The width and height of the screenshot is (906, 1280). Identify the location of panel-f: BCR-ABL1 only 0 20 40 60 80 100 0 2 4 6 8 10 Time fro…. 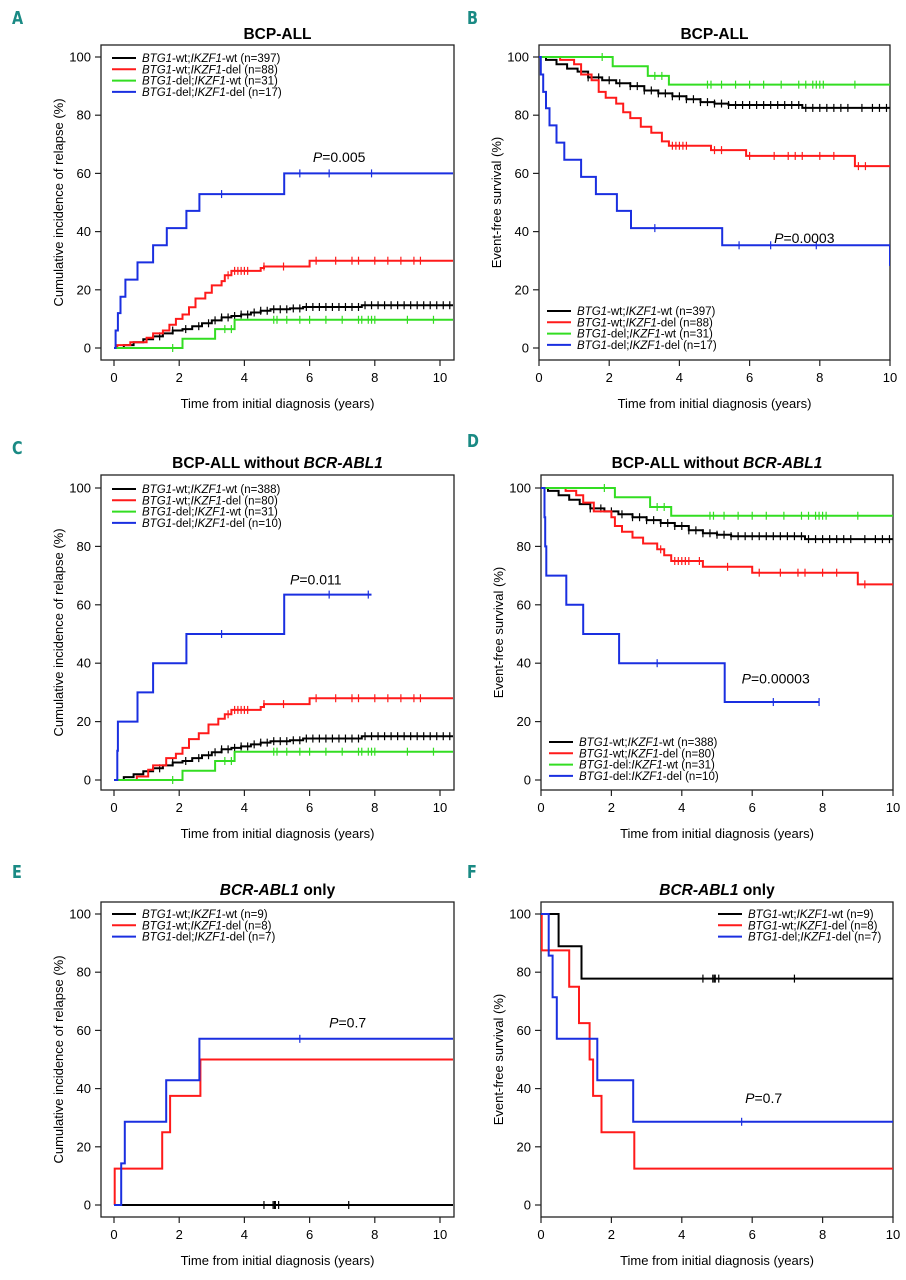
(695, 1075).